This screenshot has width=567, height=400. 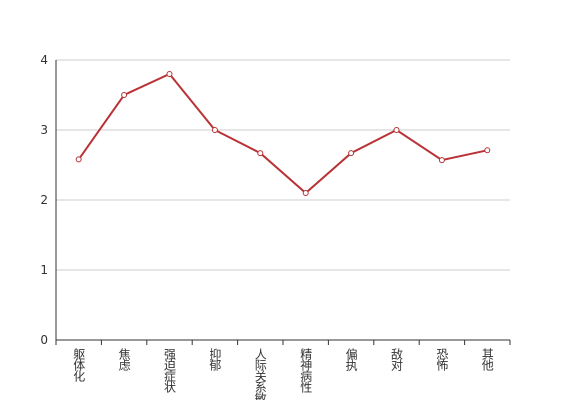 I want to click on x-tick-label: 强迫症状, so click(x=170, y=370).